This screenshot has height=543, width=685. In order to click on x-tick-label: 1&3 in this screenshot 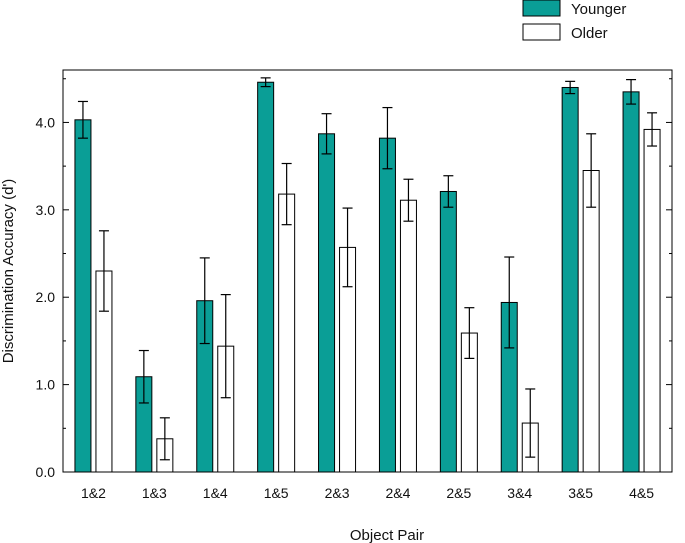, I will do `click(154, 493)`.